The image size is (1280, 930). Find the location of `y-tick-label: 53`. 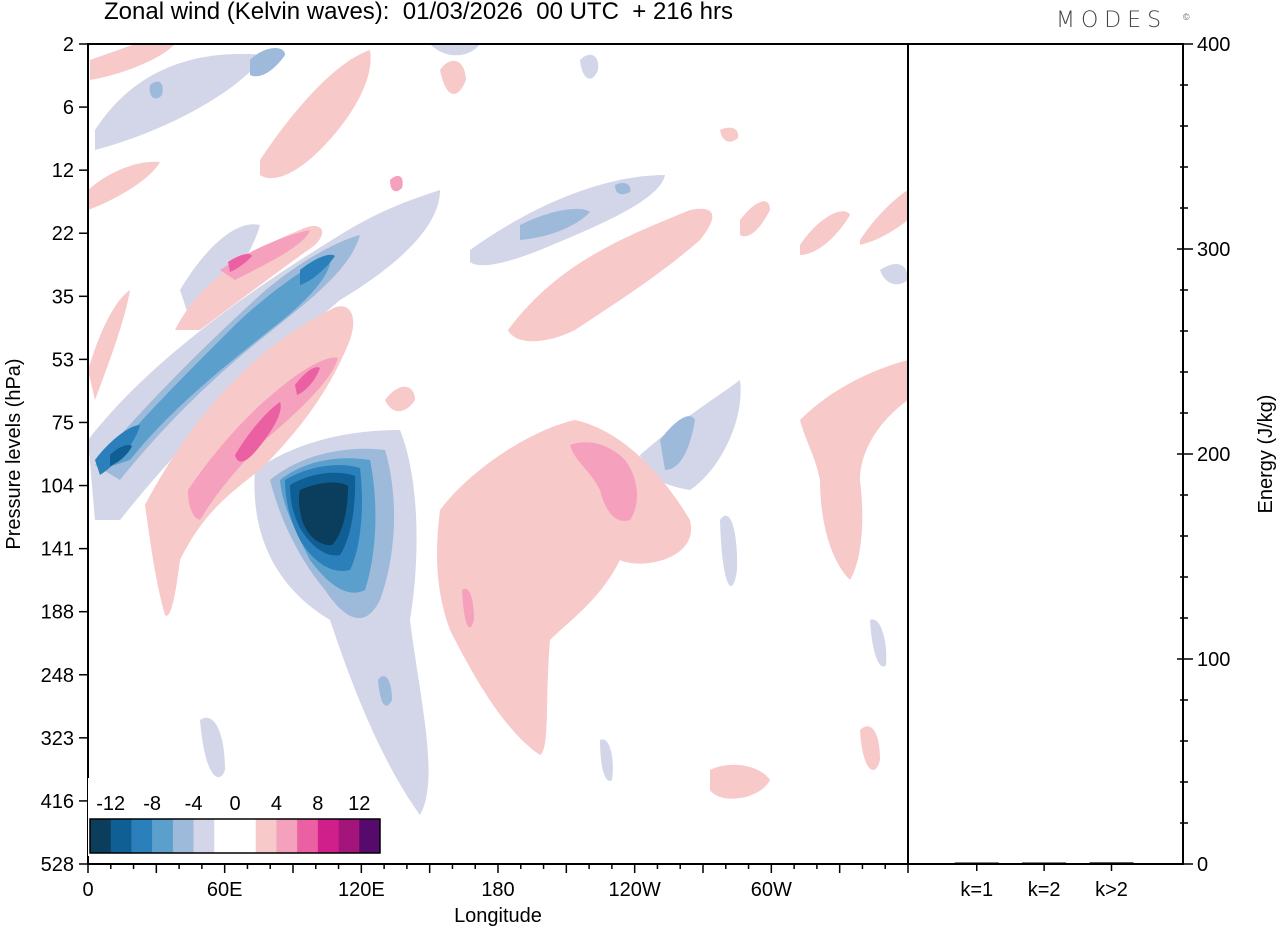

y-tick-label: 53 is located at coordinates (63, 360).